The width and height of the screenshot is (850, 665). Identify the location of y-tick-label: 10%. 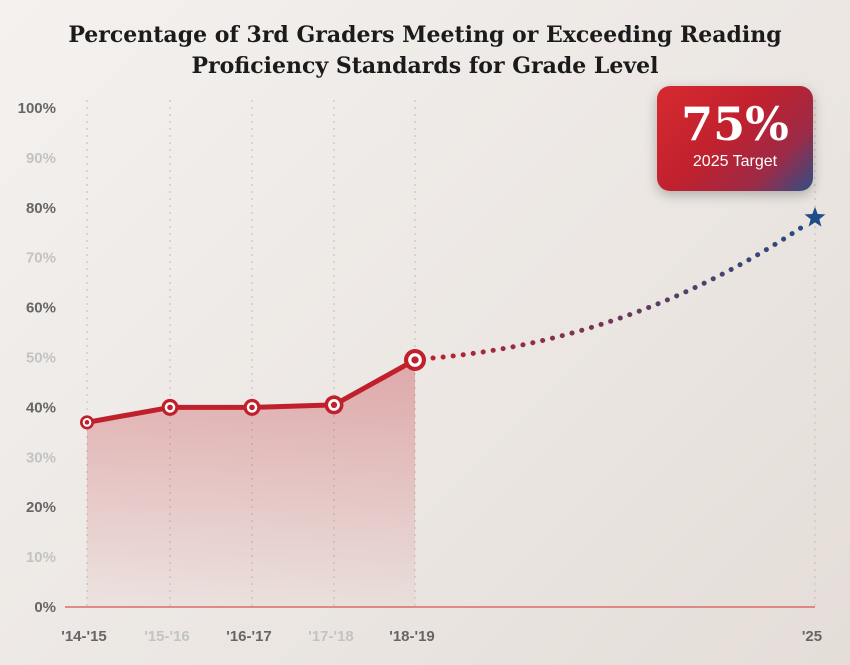
(41, 557).